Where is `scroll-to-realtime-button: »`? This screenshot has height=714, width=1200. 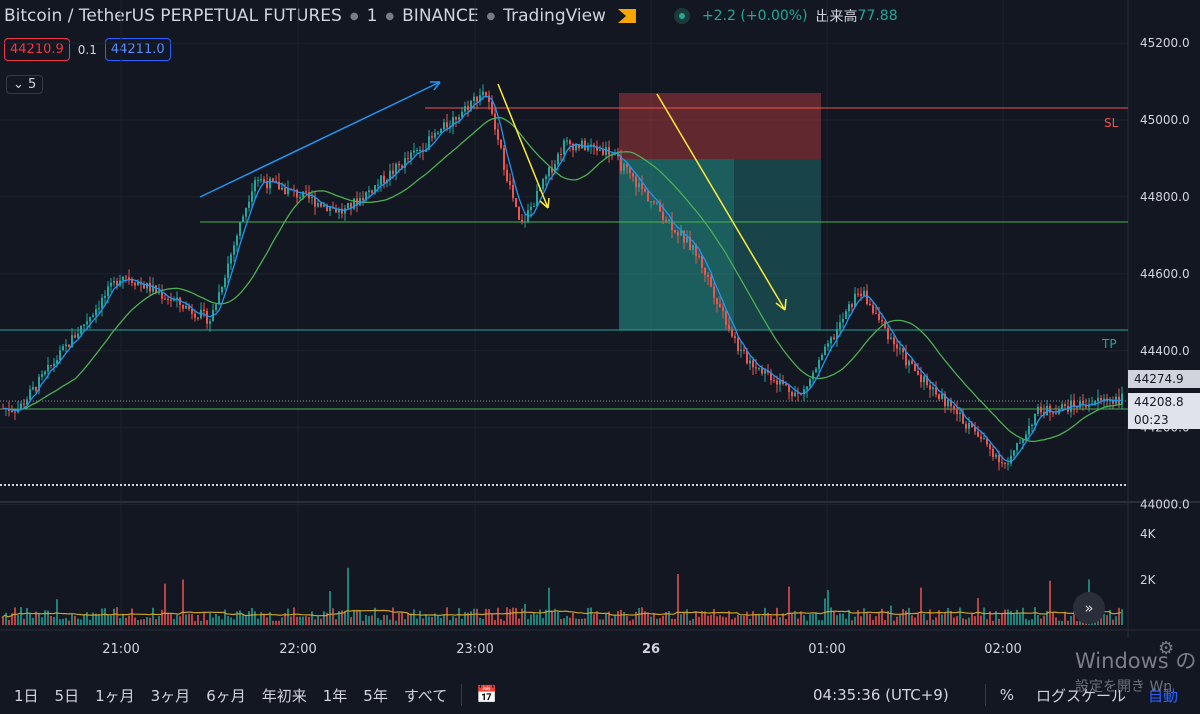 scroll-to-realtime-button: » is located at coordinates (1089, 608).